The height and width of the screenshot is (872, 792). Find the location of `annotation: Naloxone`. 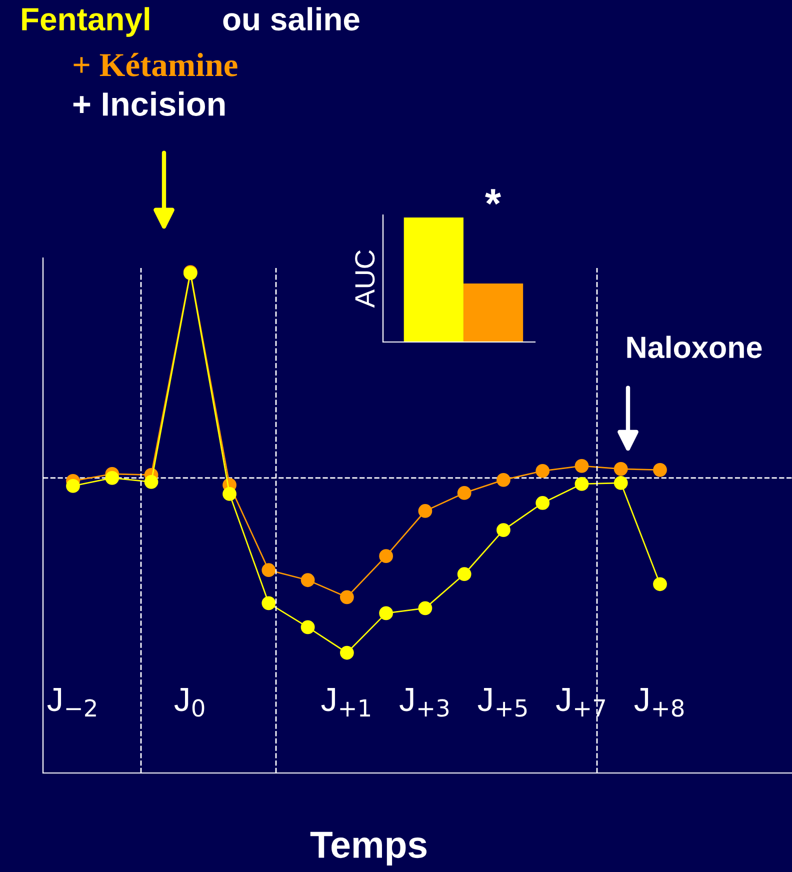

annotation: Naloxone is located at coordinates (694, 347).